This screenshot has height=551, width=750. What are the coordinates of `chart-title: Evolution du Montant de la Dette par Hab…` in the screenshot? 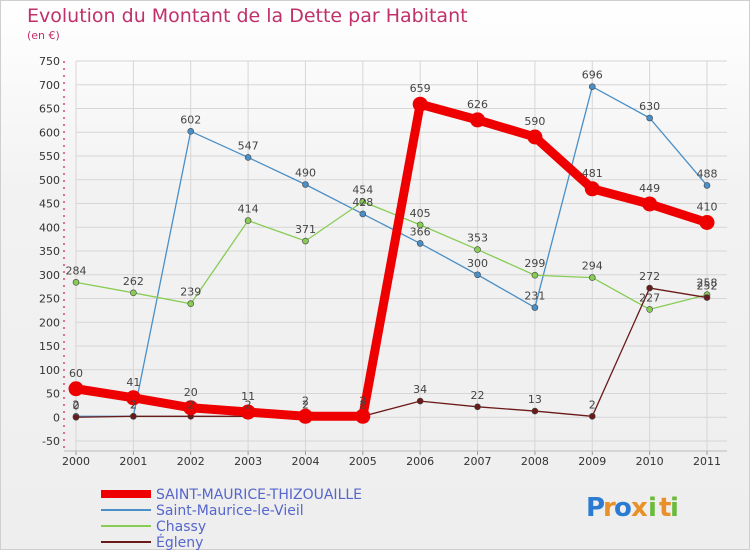 It's located at (247, 16).